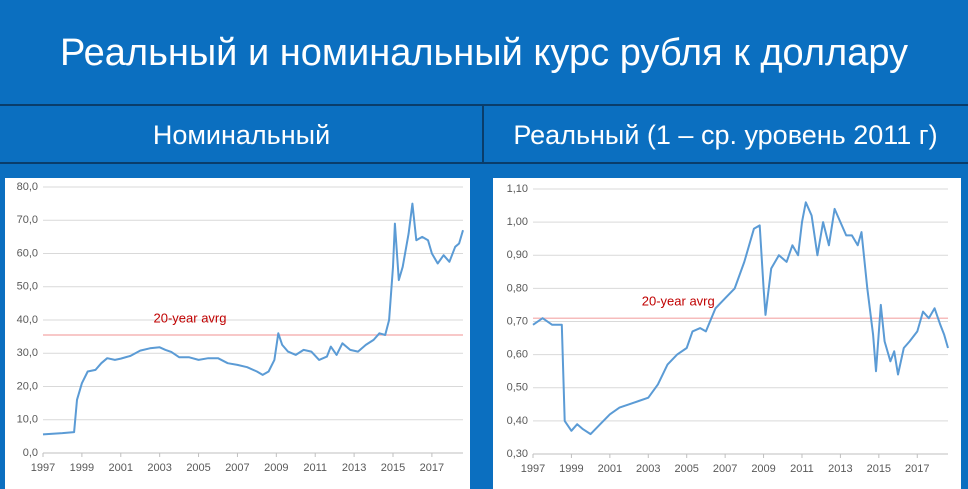 The image size is (968, 489). Describe the element at coordinates (517, 454) in the screenshot. I see `y-tick-label: 0,30` at that location.